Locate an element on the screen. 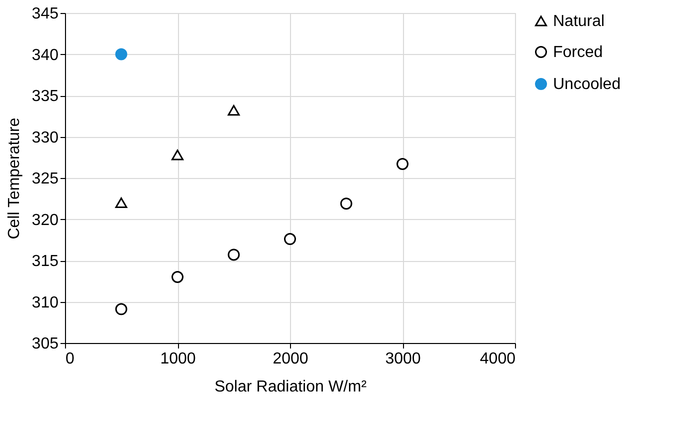 Image resolution: width=688 pixels, height=421 pixels. y-tick-label: 310 is located at coordinates (45, 303).